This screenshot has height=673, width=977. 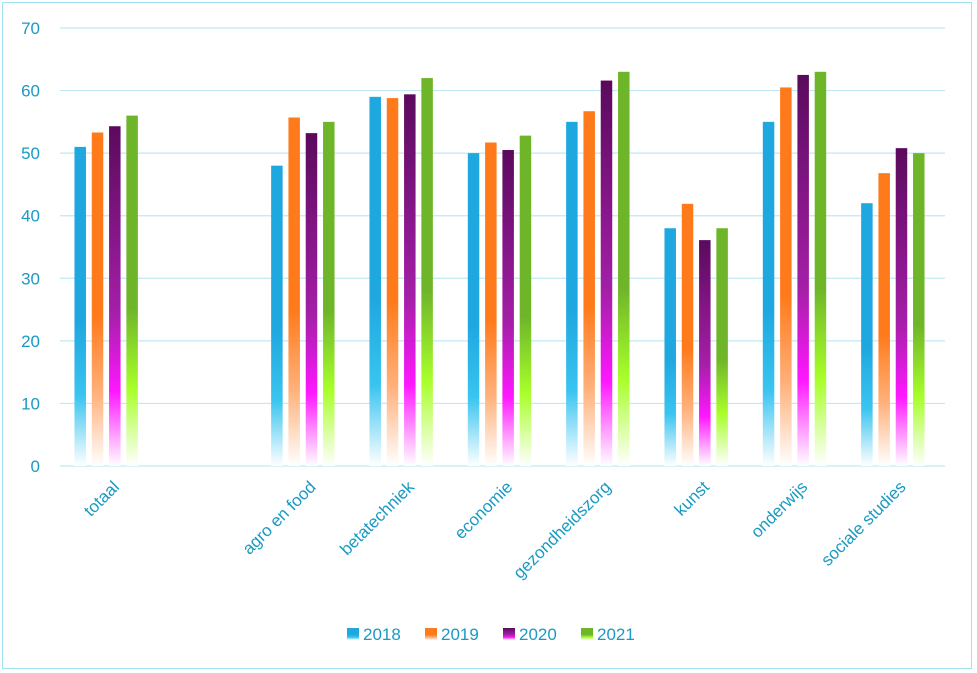 I want to click on bar-2018-gezondheidszorg, so click(x=572, y=293).